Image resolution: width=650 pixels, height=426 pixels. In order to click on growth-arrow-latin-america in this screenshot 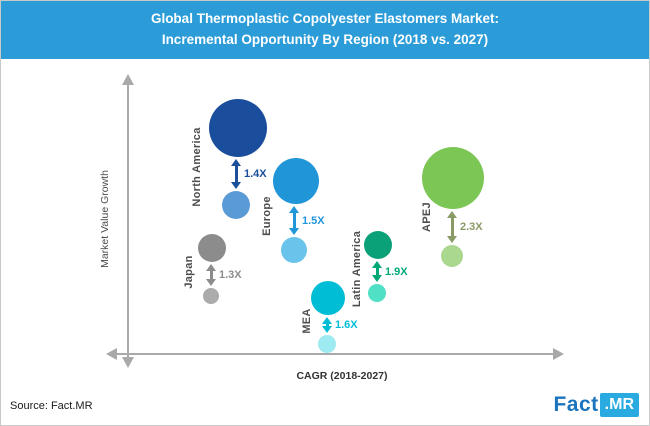, I will do `click(377, 271)`.